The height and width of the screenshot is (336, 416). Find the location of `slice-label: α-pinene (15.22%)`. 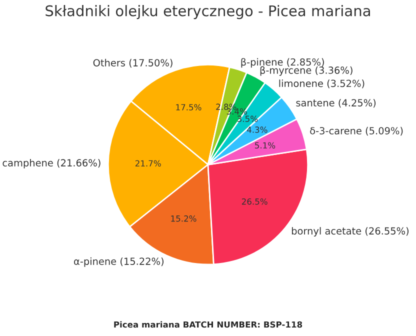

slice-label: α-pinene (15.22%) is located at coordinates (119, 262).